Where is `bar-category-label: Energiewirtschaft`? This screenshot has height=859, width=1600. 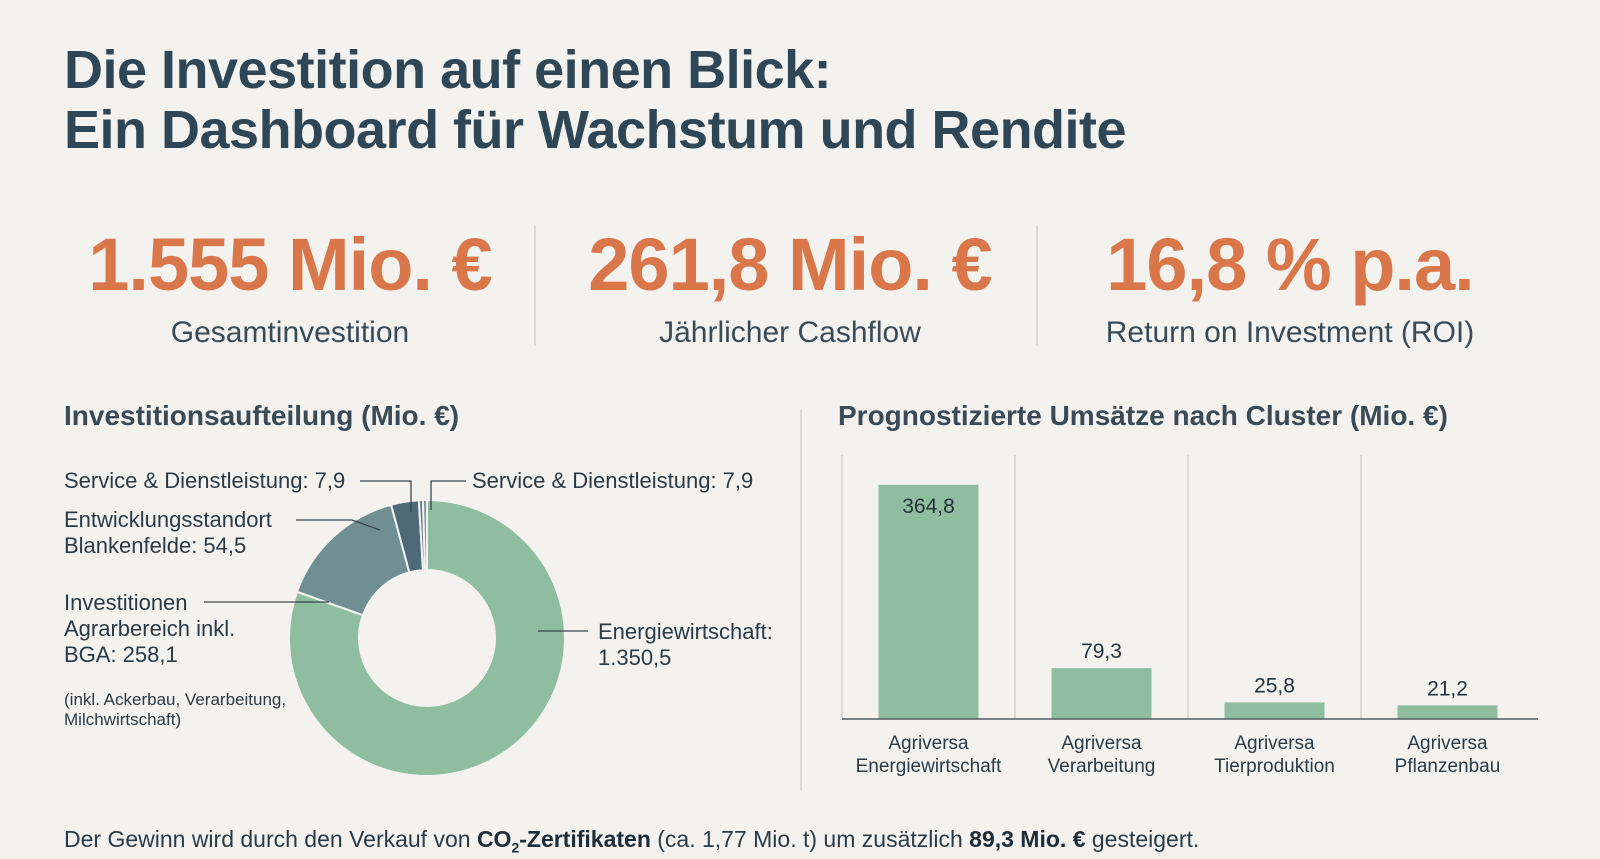
bar-category-label: Energiewirtschaft is located at coordinates (929, 766).